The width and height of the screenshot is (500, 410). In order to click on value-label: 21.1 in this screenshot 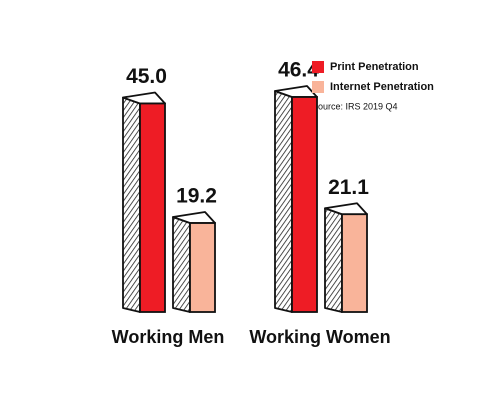, I will do `click(348, 187)`.